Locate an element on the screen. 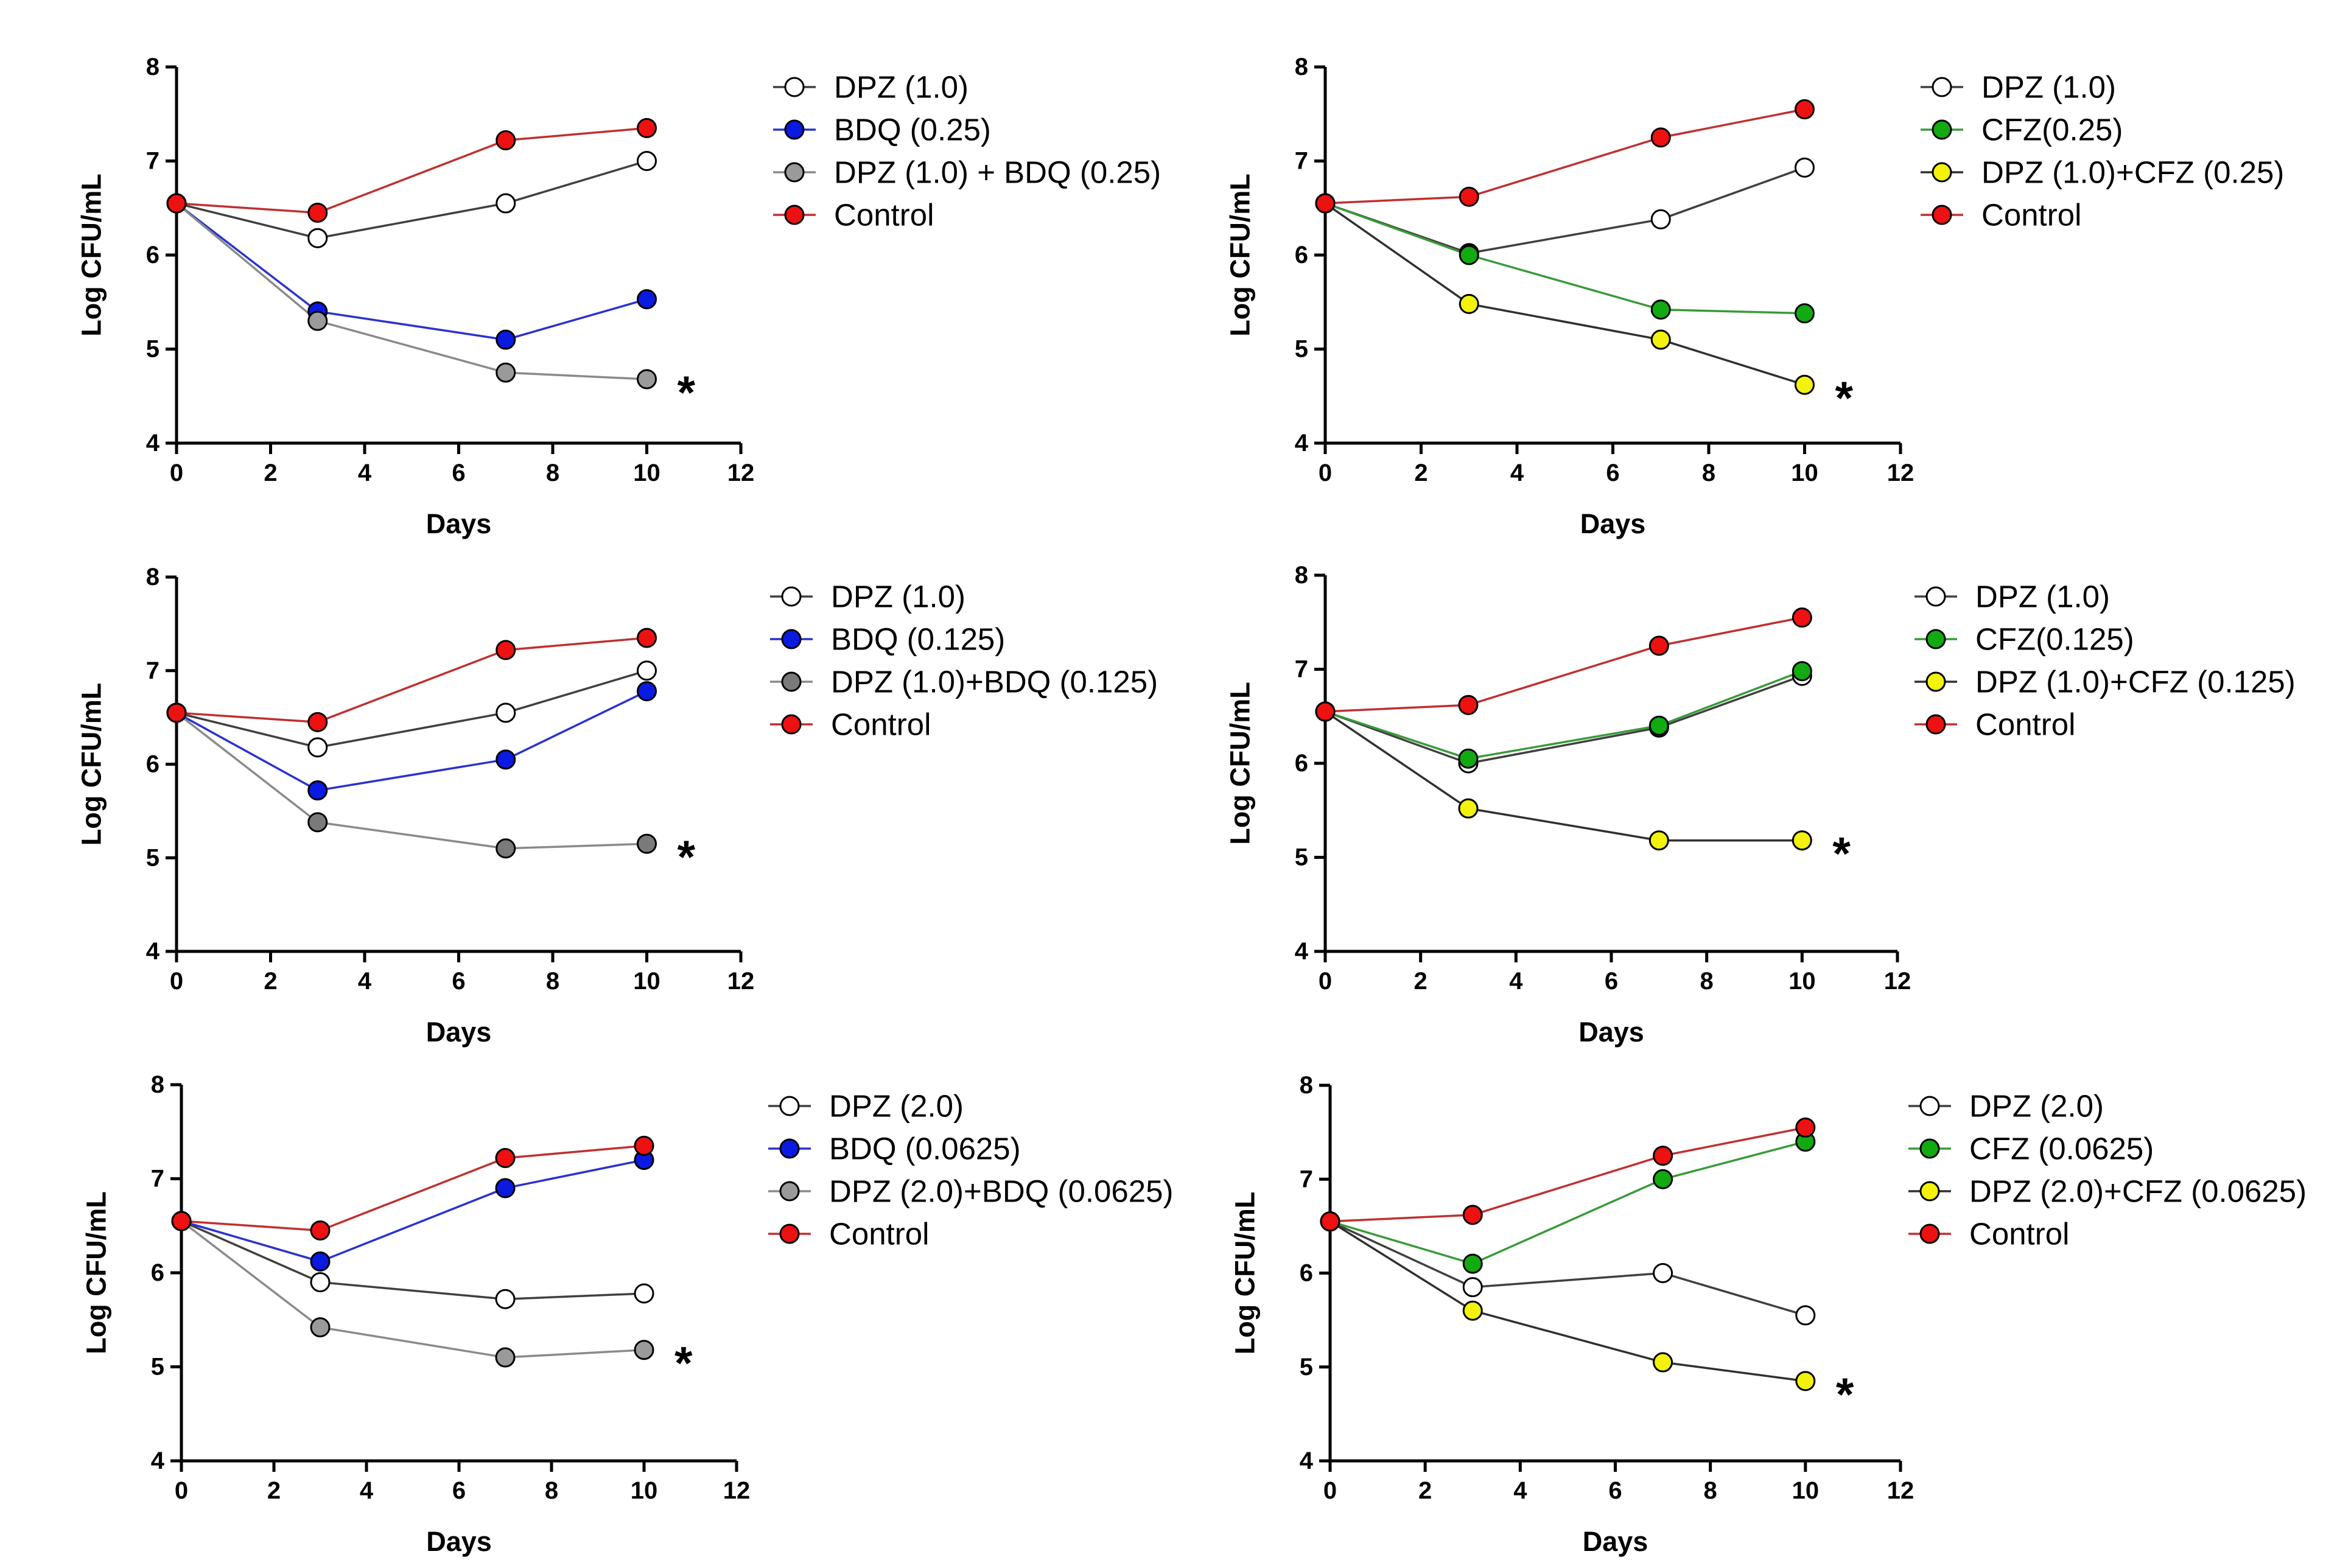  legend-label: BDQ (0.0625) is located at coordinates (925, 1149).